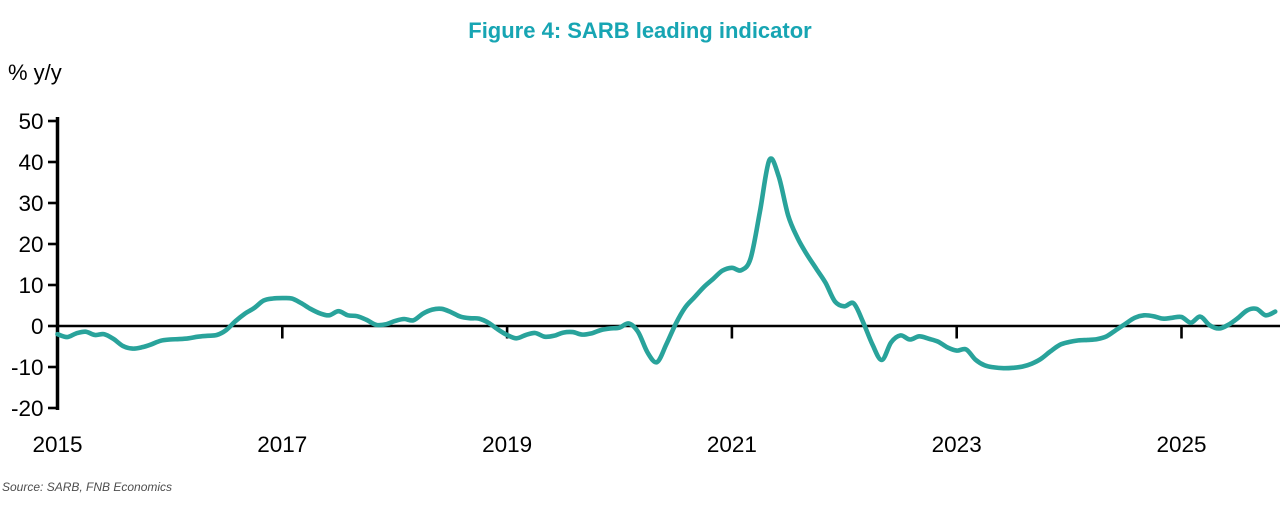  Describe the element at coordinates (30, 244) in the screenshot. I see `y-tick-label: 20` at that location.